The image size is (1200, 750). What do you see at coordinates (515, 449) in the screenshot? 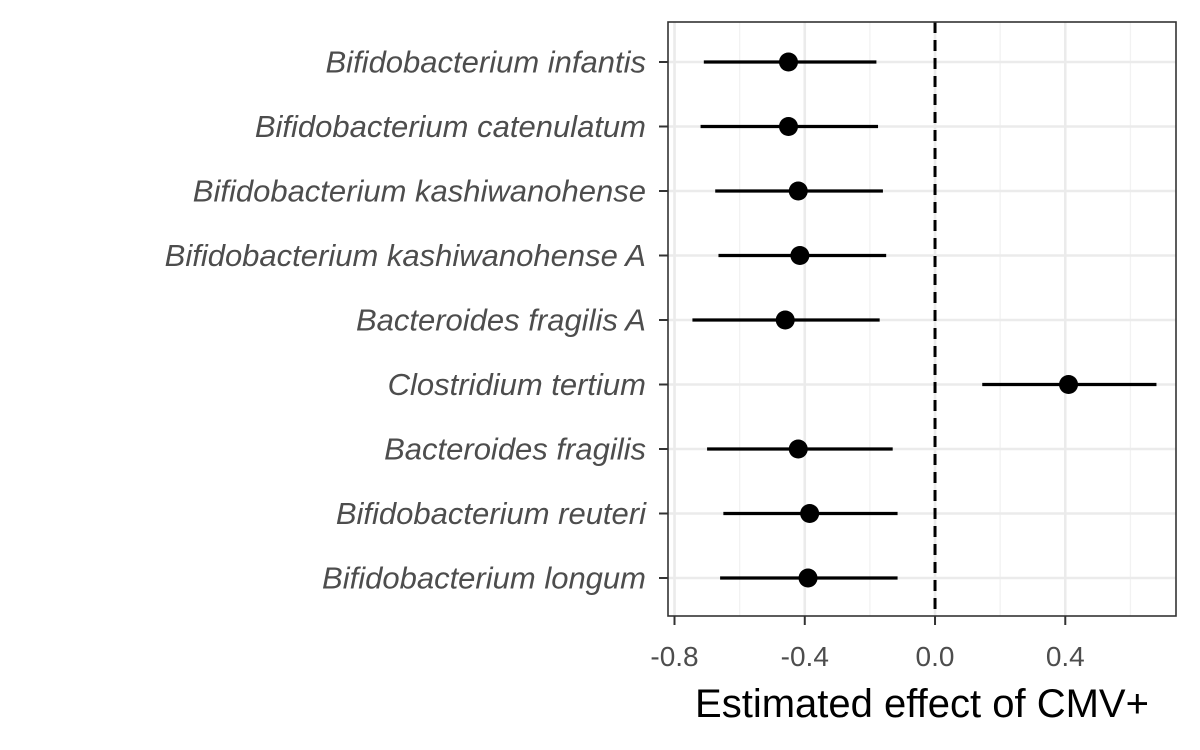
I see `y-tick-label: Bacteroides fragilis` at bounding box center [515, 449].